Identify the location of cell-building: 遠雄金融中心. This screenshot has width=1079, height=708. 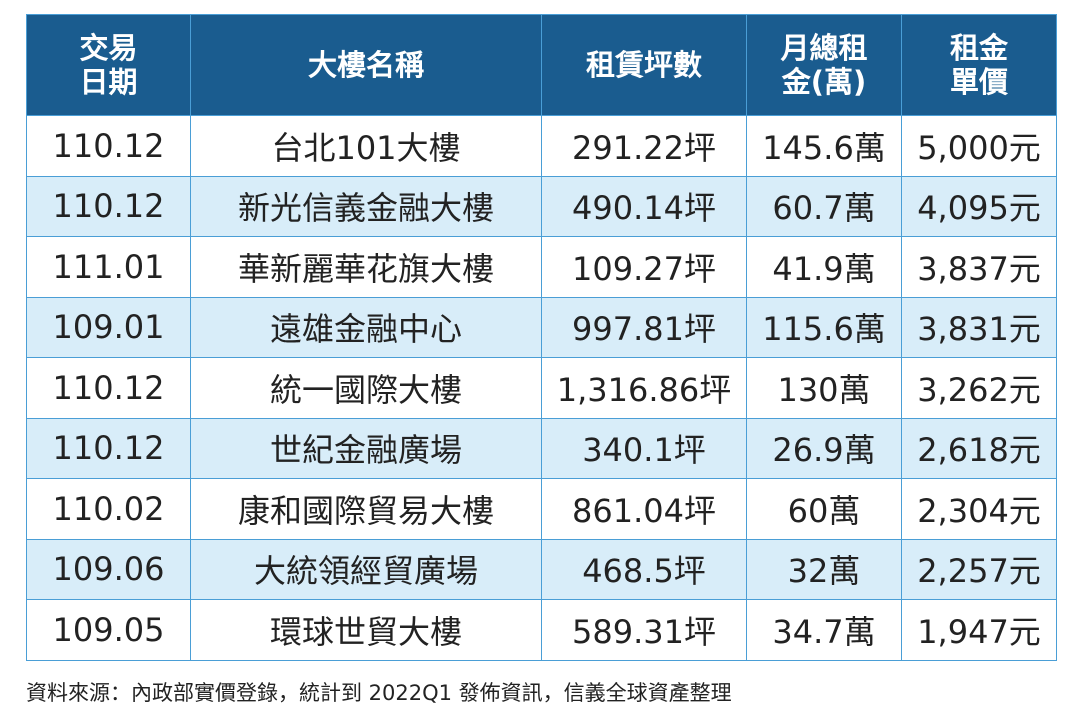
(366, 327).